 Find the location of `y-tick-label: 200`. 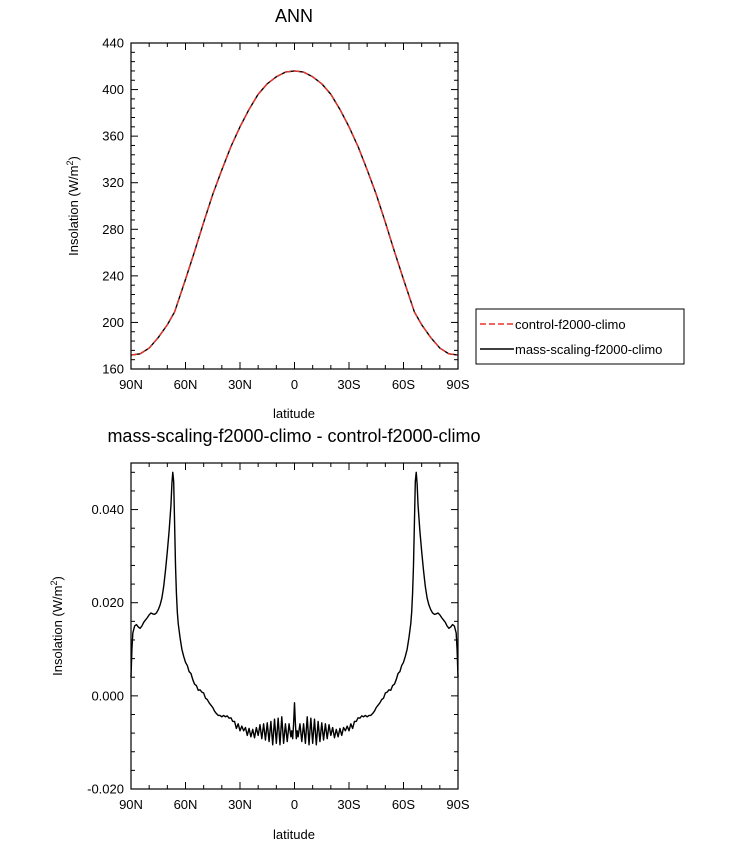

y-tick-label: 200 is located at coordinates (113, 322).